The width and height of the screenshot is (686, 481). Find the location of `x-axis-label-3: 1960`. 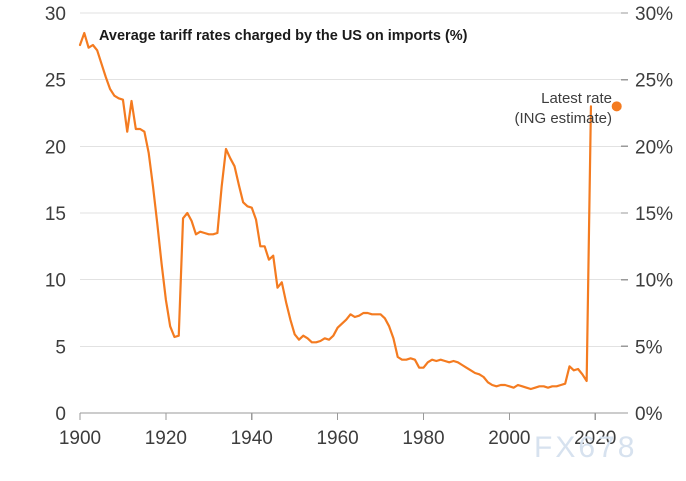

x-axis-label-3: 1960 is located at coordinates (337, 438).